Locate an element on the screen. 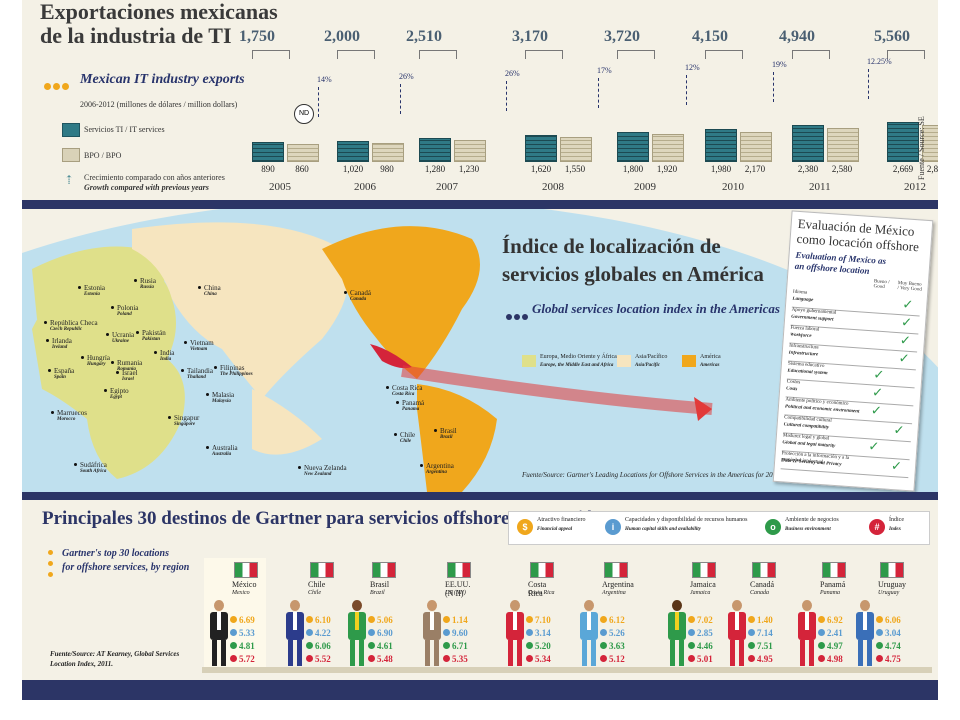  legend-label: Índice is located at coordinates (896, 520).